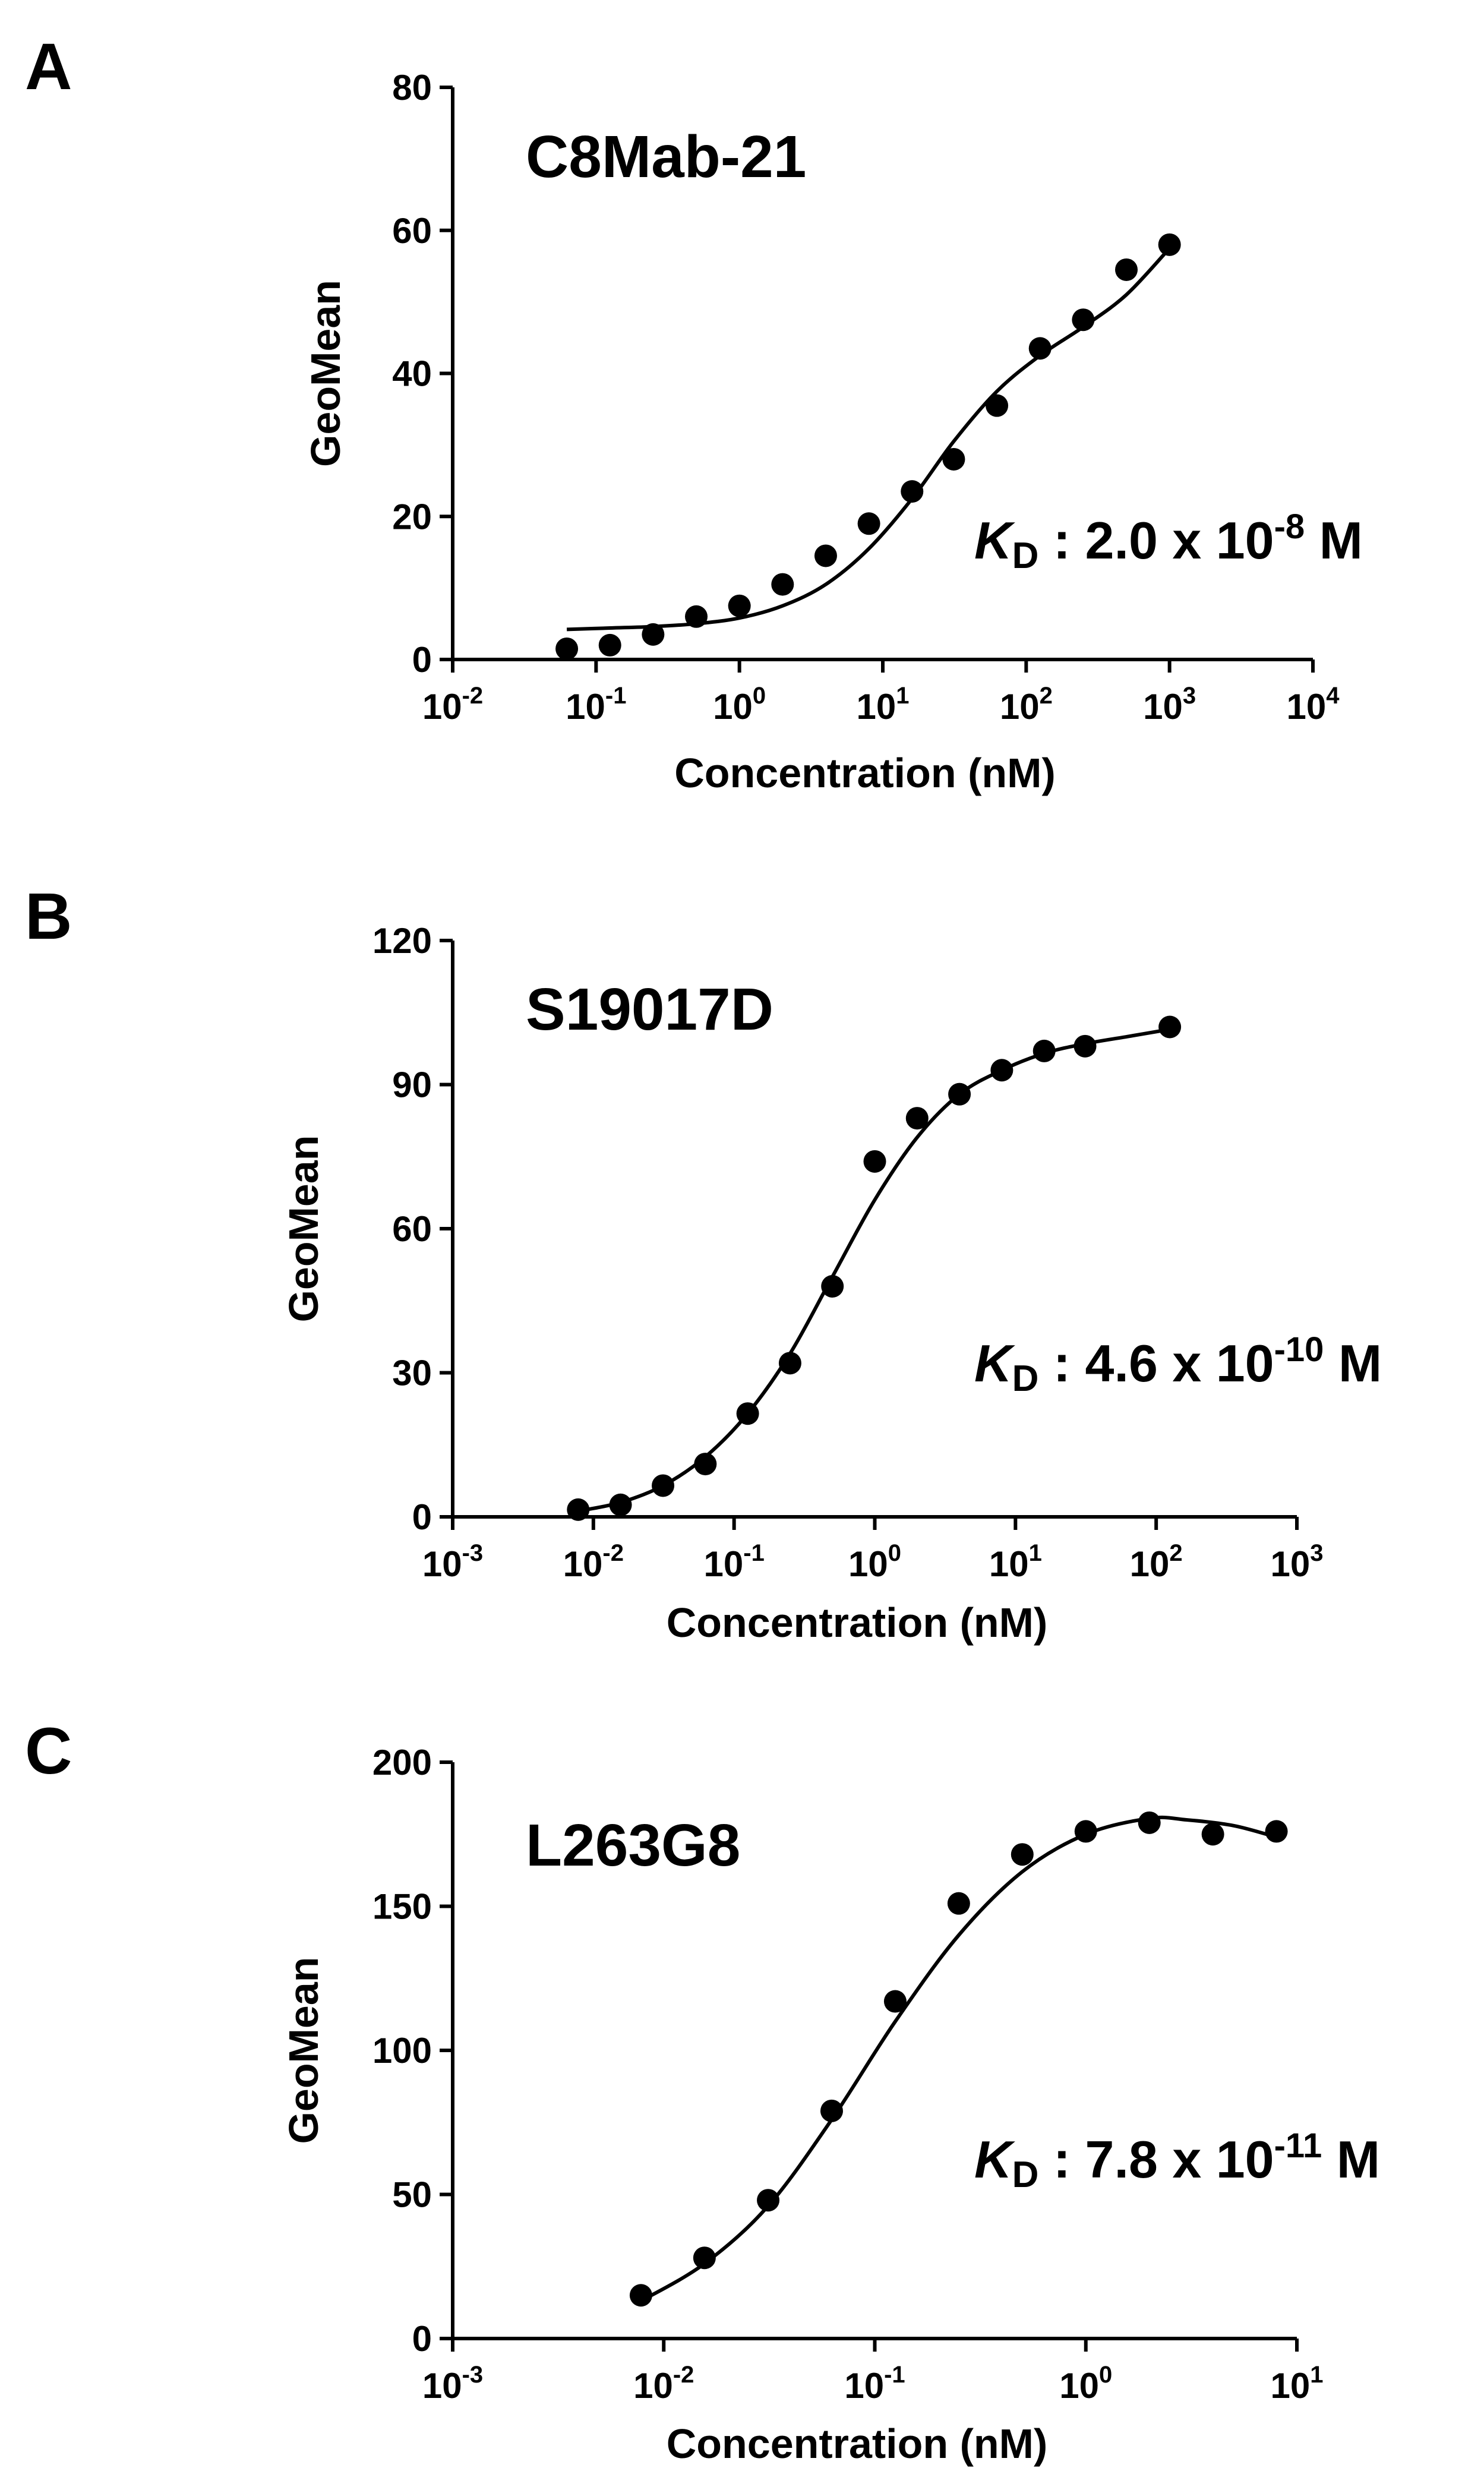  What do you see at coordinates (402, 1762) in the screenshot?
I see `y-tick-label: 200` at bounding box center [402, 1762].